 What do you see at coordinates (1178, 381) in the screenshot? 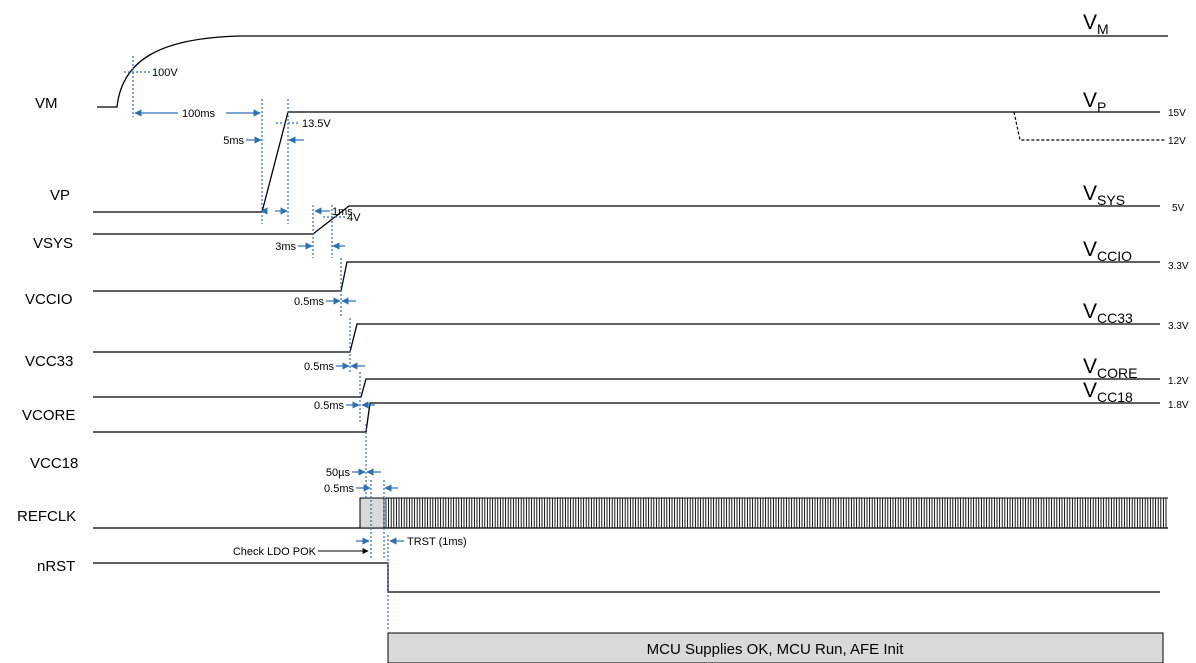
I see `level-vcore: 1.2V` at bounding box center [1178, 381].